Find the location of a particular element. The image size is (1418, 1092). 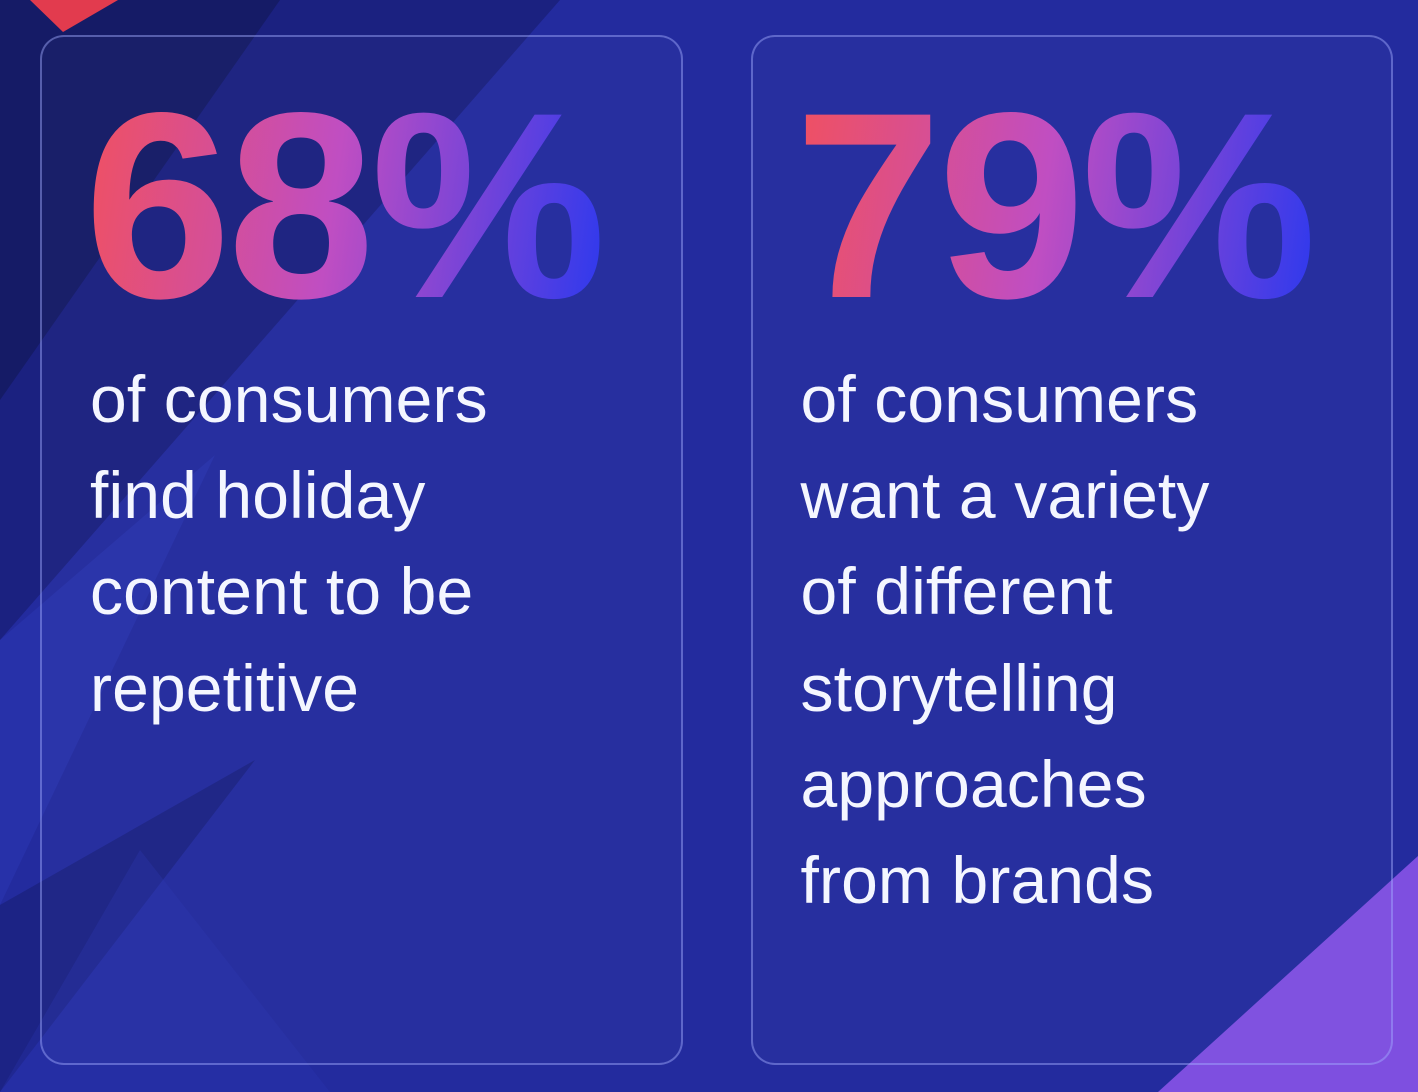

stat-percentage-79: 79% is located at coordinates (1055, 206).